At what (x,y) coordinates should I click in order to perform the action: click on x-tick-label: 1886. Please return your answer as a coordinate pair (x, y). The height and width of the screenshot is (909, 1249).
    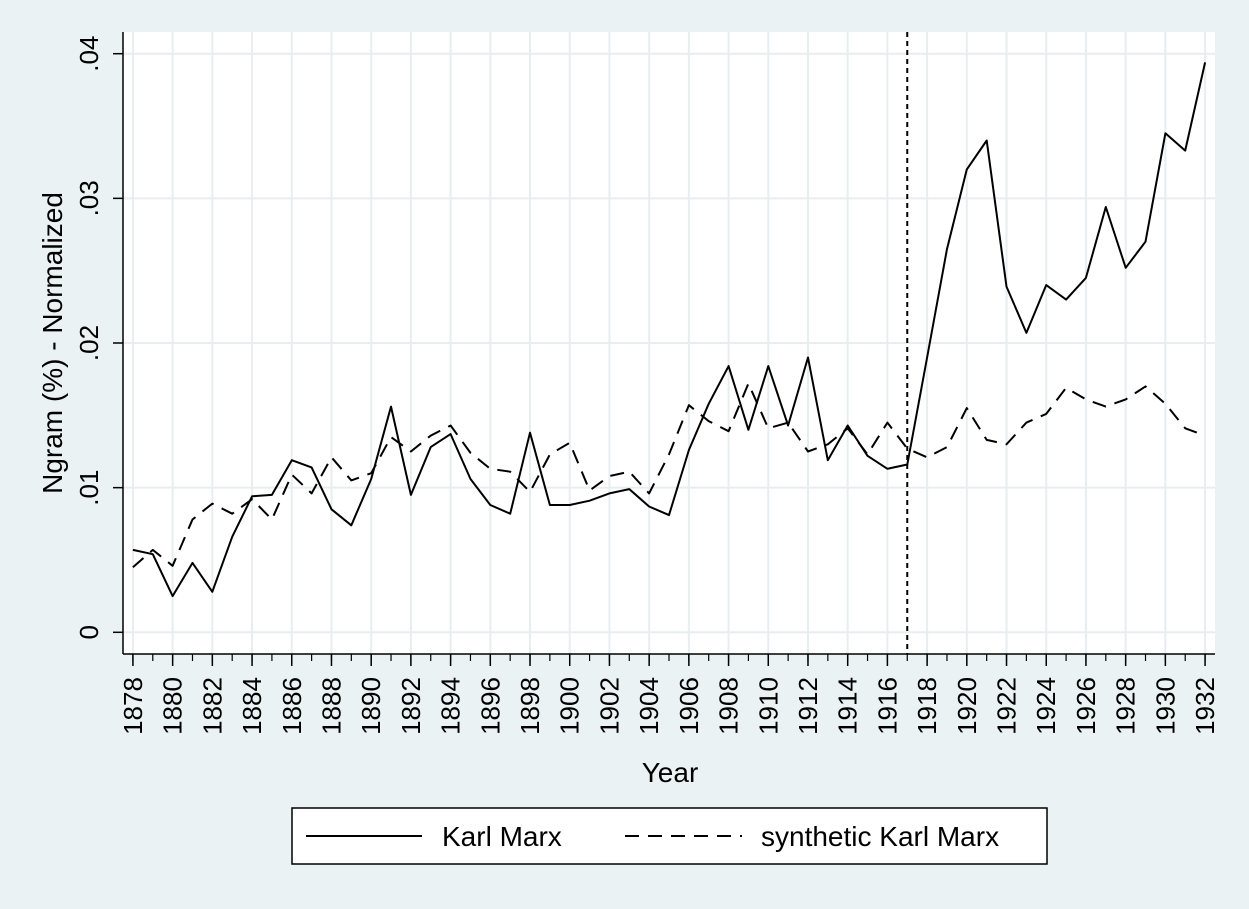
    Looking at the image, I should click on (292, 706).